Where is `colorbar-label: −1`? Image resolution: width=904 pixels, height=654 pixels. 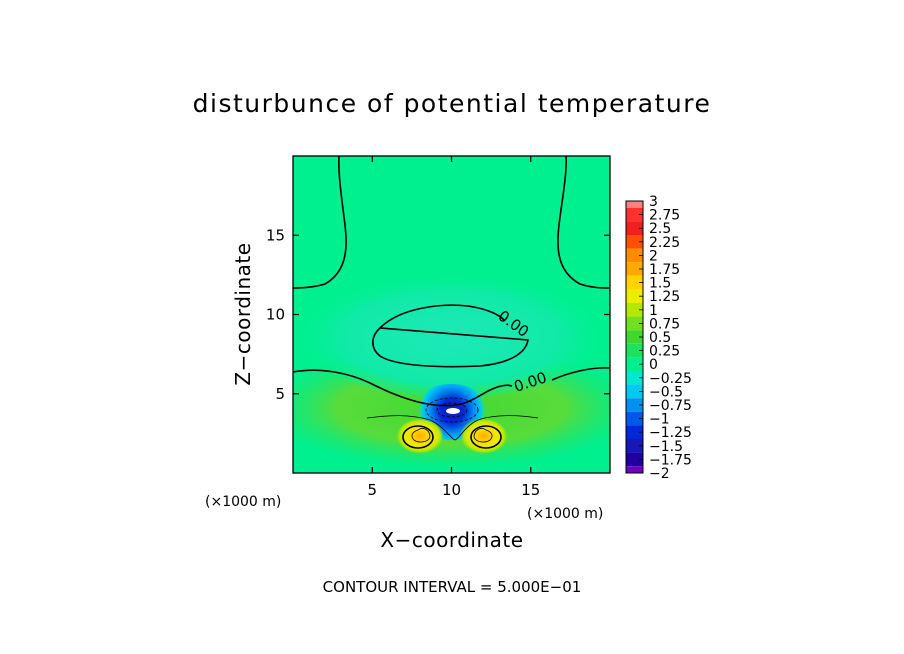 colorbar-label: −1 is located at coordinates (659, 420).